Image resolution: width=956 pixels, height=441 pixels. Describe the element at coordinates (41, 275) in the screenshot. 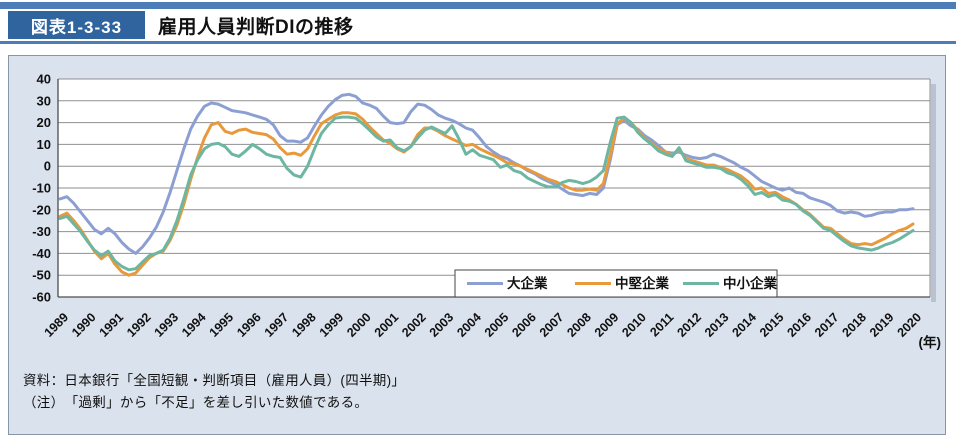

I see `y-axis-label: -50` at that location.